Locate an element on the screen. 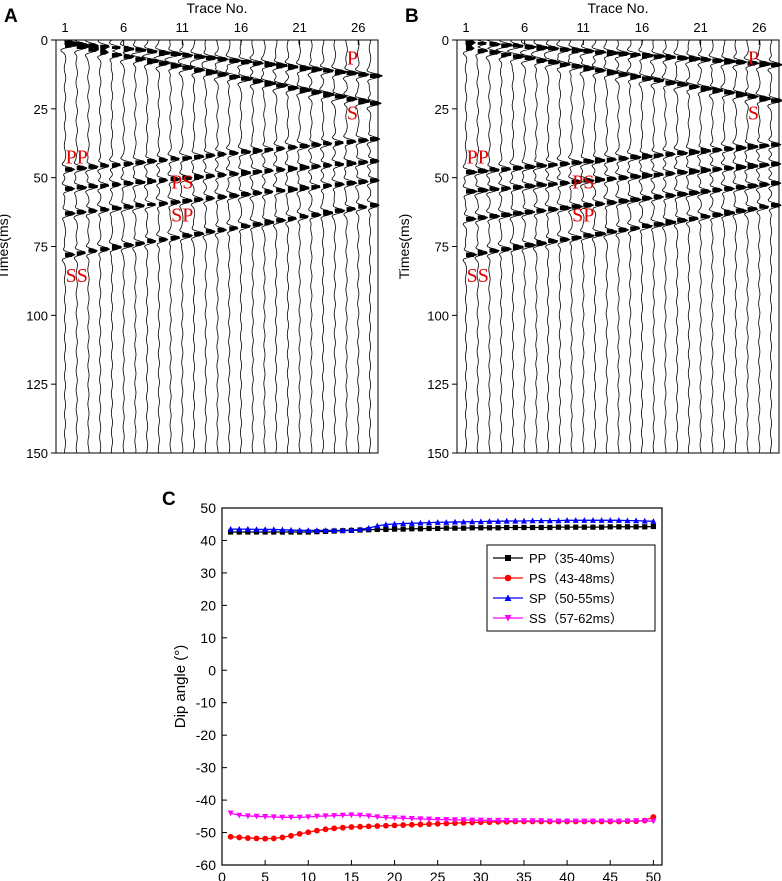 The image size is (782, 881). event-label-pp: PP is located at coordinates (478, 158).